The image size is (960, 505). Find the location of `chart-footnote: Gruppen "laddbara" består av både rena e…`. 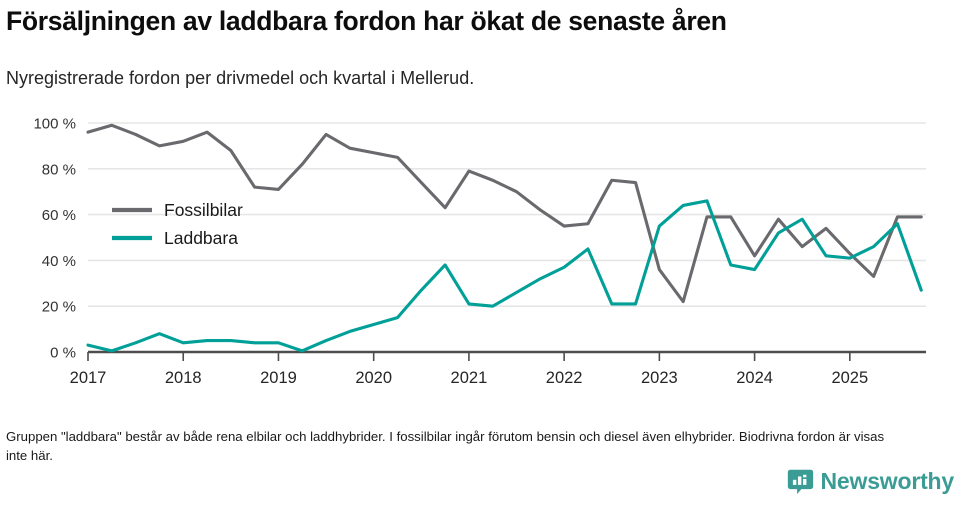

chart-footnote: Gruppen "laddbara" består av både rena e… is located at coordinates (445, 446).